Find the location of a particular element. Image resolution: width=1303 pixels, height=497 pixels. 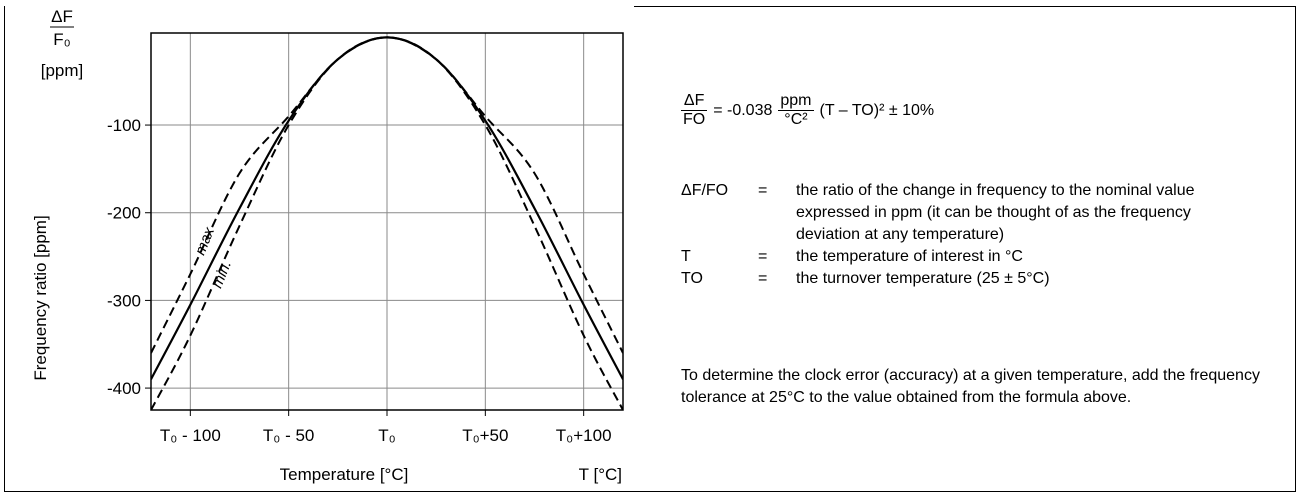

y-unit-label: [ppm] is located at coordinates (62, 70).